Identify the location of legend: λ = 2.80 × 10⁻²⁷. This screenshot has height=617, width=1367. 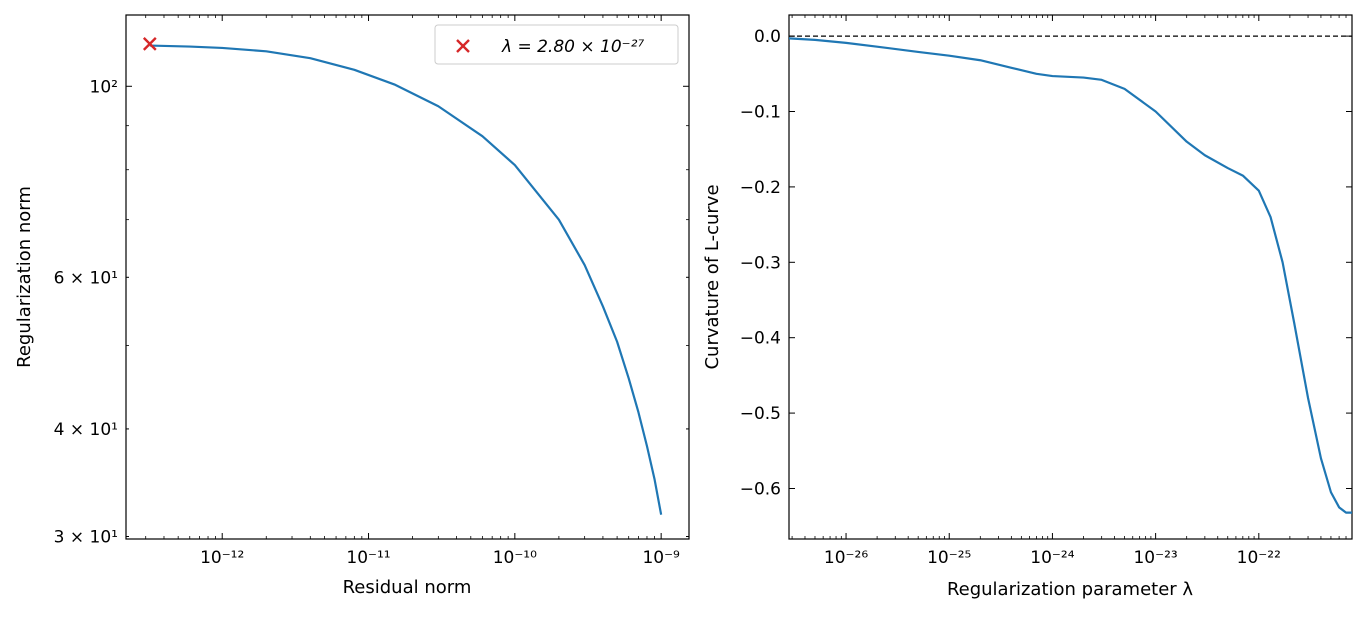
(556, 44).